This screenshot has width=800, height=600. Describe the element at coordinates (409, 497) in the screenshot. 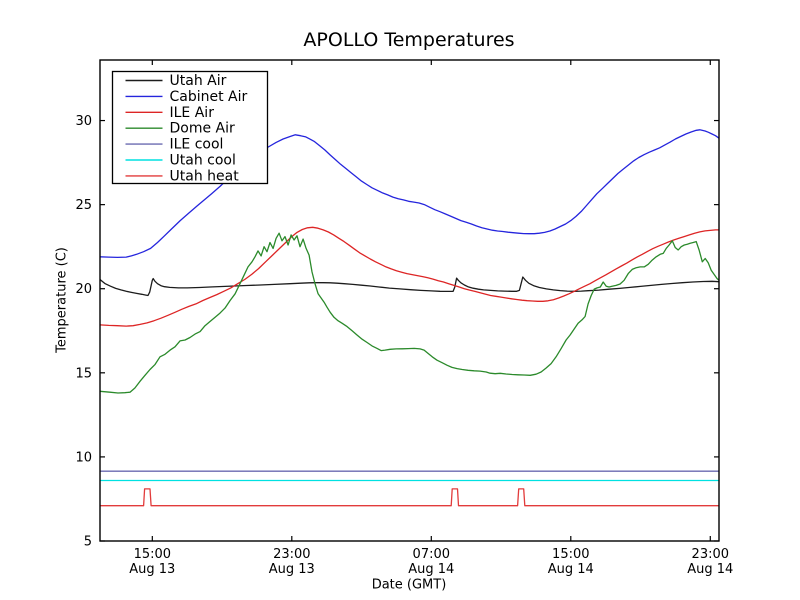

I see `series-line-utah-heat` at that location.